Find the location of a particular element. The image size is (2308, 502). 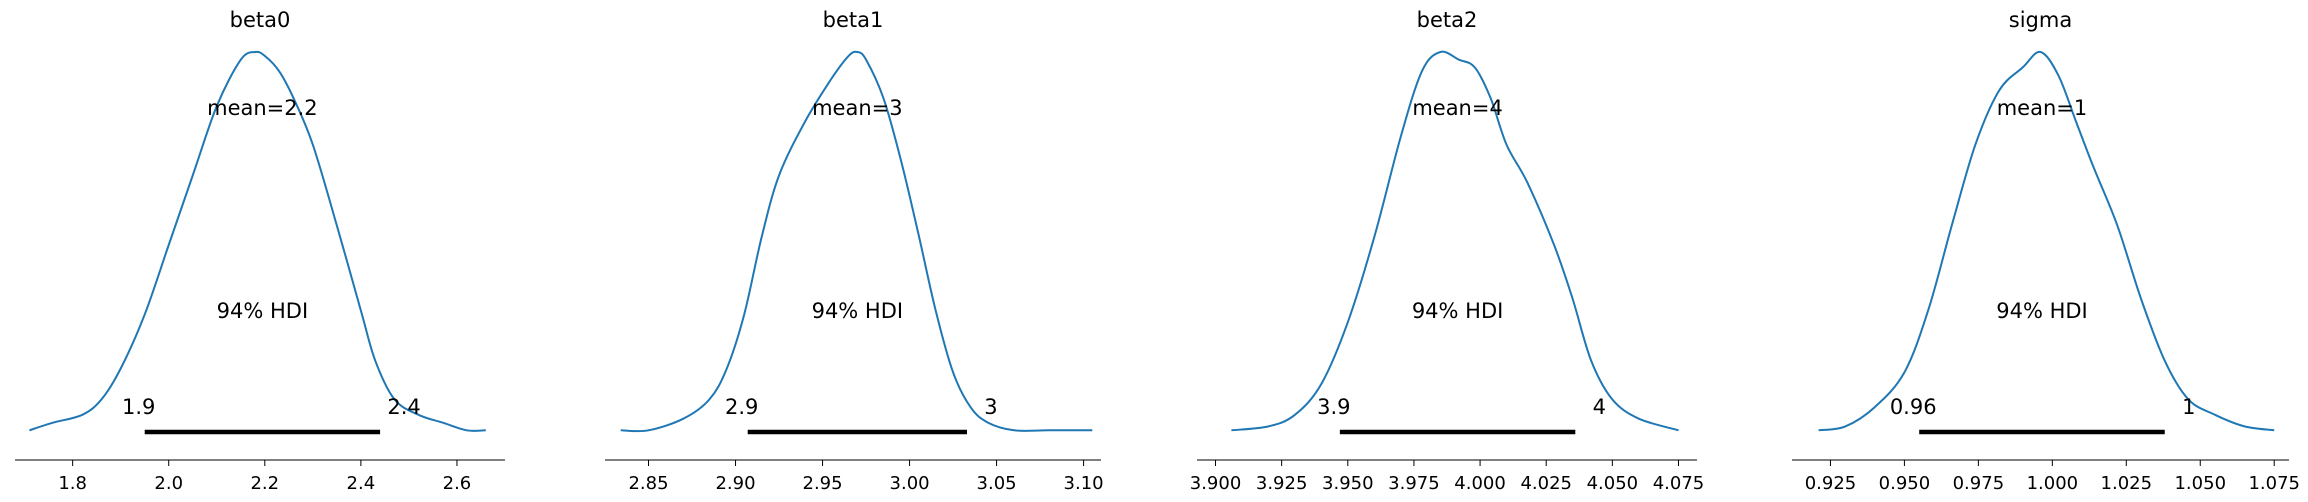

x-tick-label: 2.6 is located at coordinates (457, 483).